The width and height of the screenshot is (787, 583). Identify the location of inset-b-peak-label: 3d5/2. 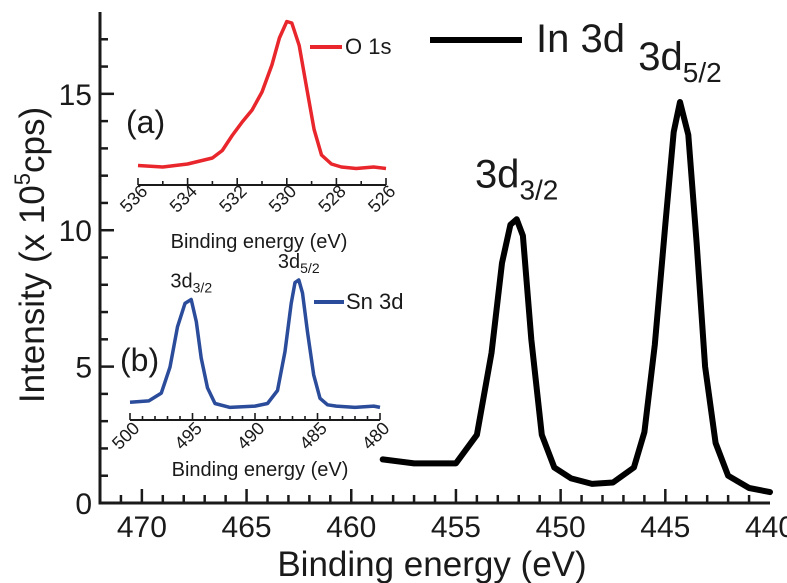
(299, 263).